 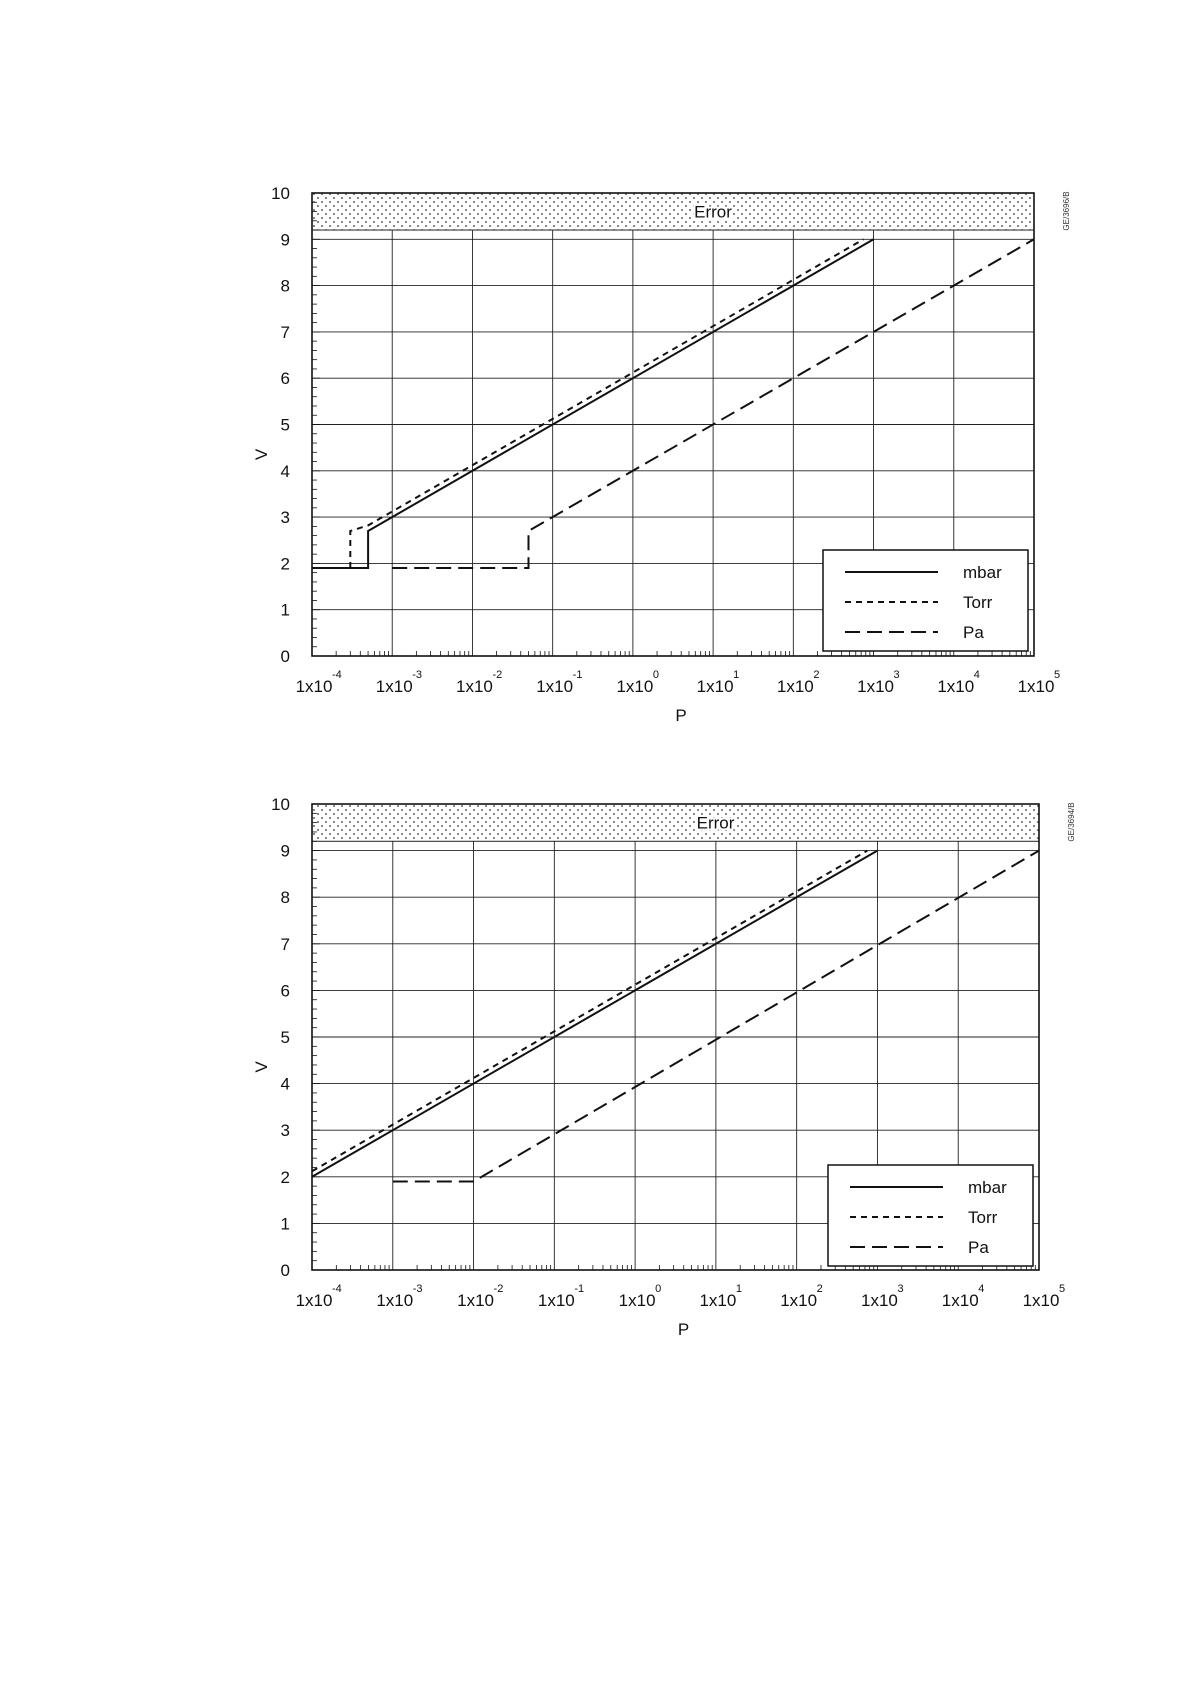 What do you see at coordinates (1066, 210) in the screenshot?
I see `figure-code: GE/3696/B` at bounding box center [1066, 210].